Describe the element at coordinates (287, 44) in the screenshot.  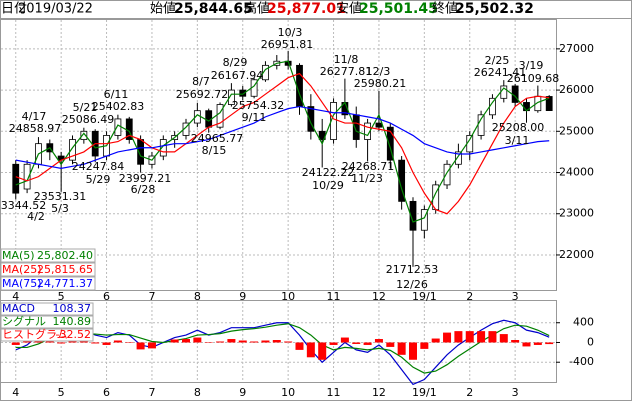
I see `annotation-value: 26951.81` at that location.